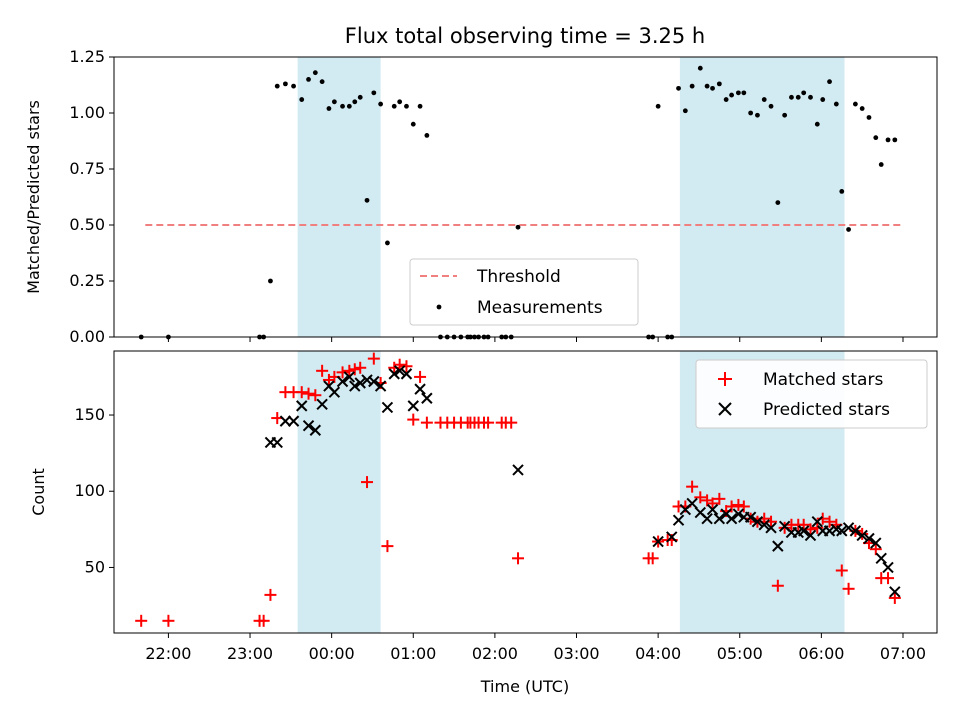 The height and width of the screenshot is (720, 960). What do you see at coordinates (903, 653) in the screenshot?
I see `bottom-x-tick-label: 07:00` at bounding box center [903, 653].